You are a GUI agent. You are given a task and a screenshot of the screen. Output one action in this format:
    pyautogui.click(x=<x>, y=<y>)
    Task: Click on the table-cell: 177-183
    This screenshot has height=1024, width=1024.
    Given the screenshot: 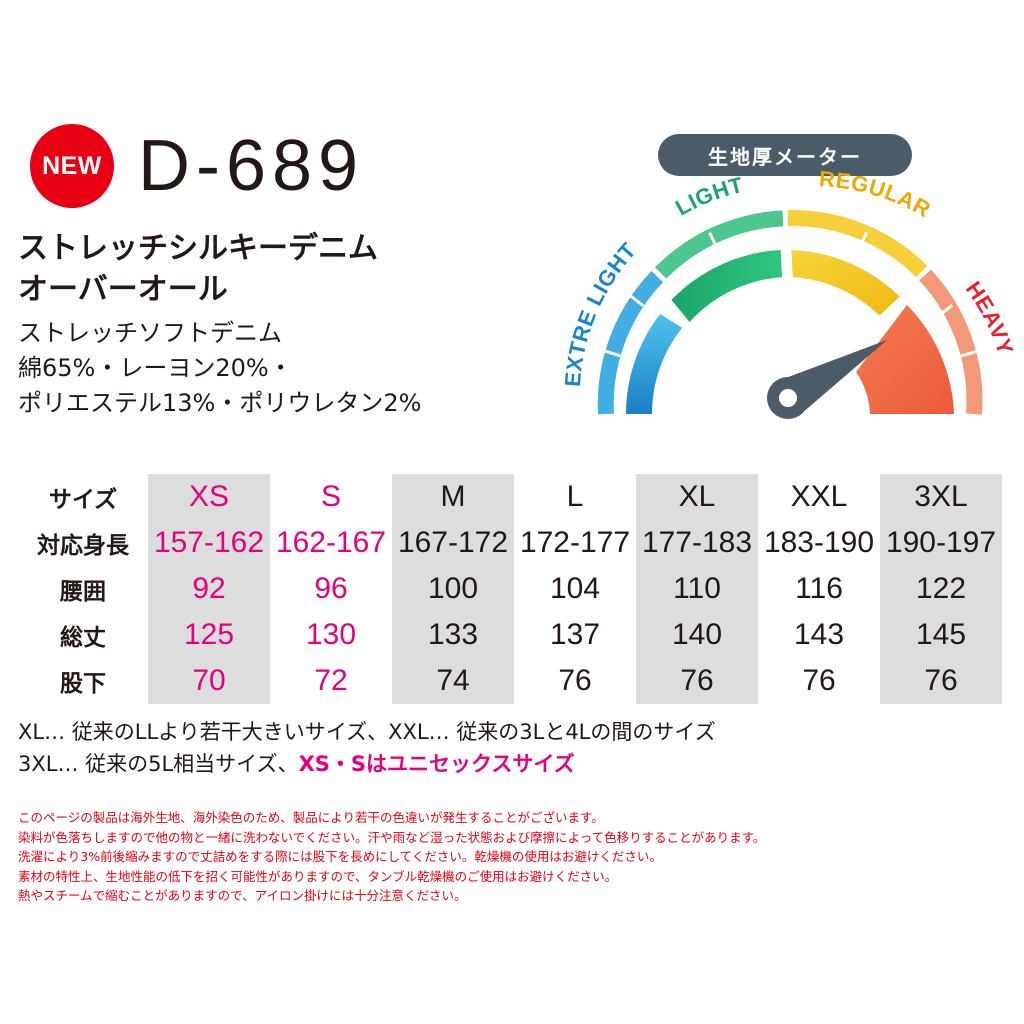 What is the action you would take?
    pyautogui.click(x=697, y=543)
    